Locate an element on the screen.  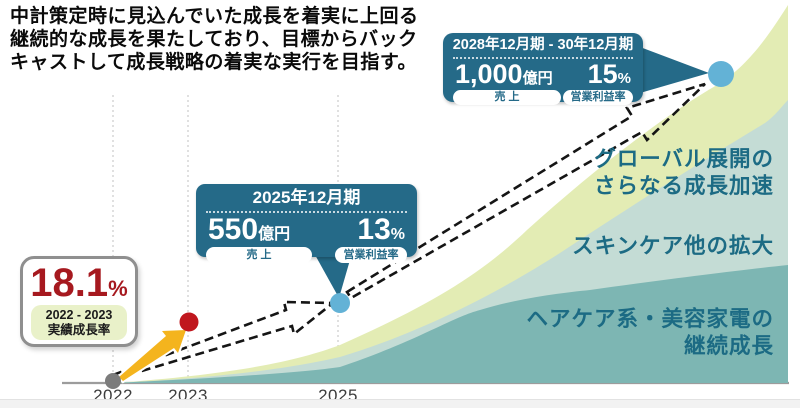
target-2025-pills: 売 上 営業利益率 is located at coordinates (306, 255).